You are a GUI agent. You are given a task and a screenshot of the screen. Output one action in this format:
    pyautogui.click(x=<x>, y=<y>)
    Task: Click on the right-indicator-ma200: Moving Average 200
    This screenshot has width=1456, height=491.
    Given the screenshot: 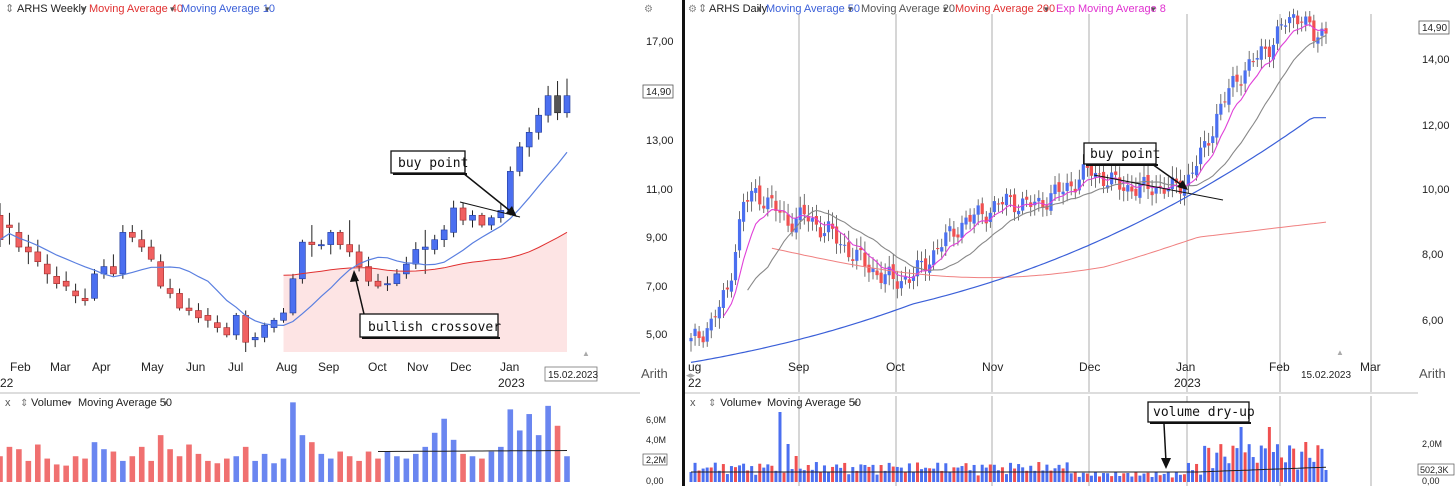 What is the action you would take?
    pyautogui.click(x=1005, y=9)
    